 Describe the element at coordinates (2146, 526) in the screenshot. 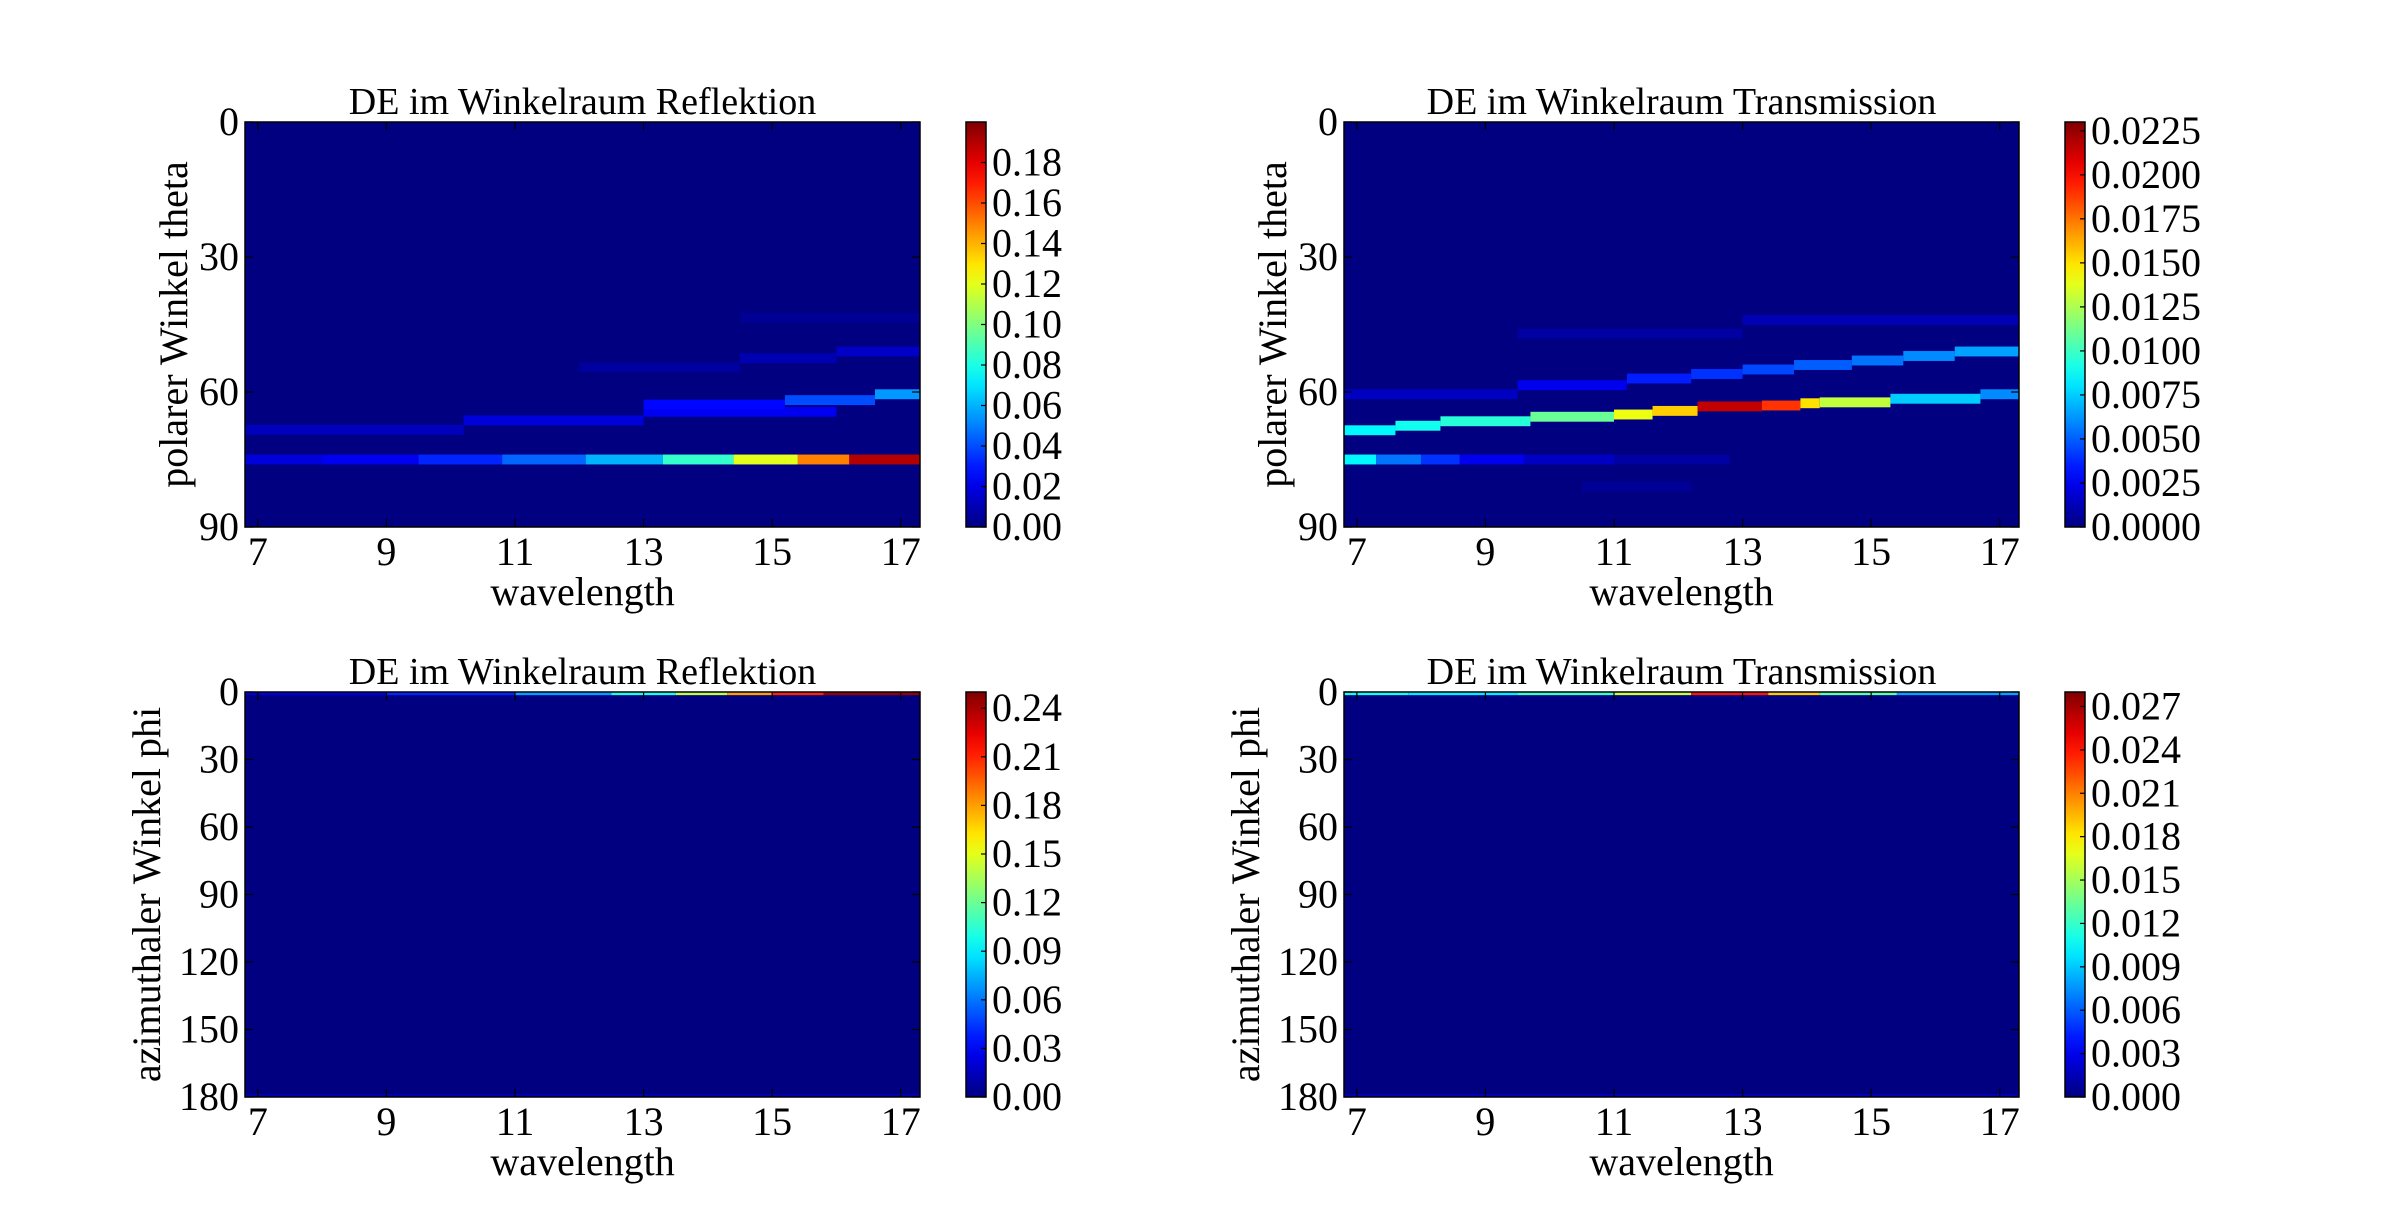

I see `colorbar-tick-label: 0.0000` at that location.